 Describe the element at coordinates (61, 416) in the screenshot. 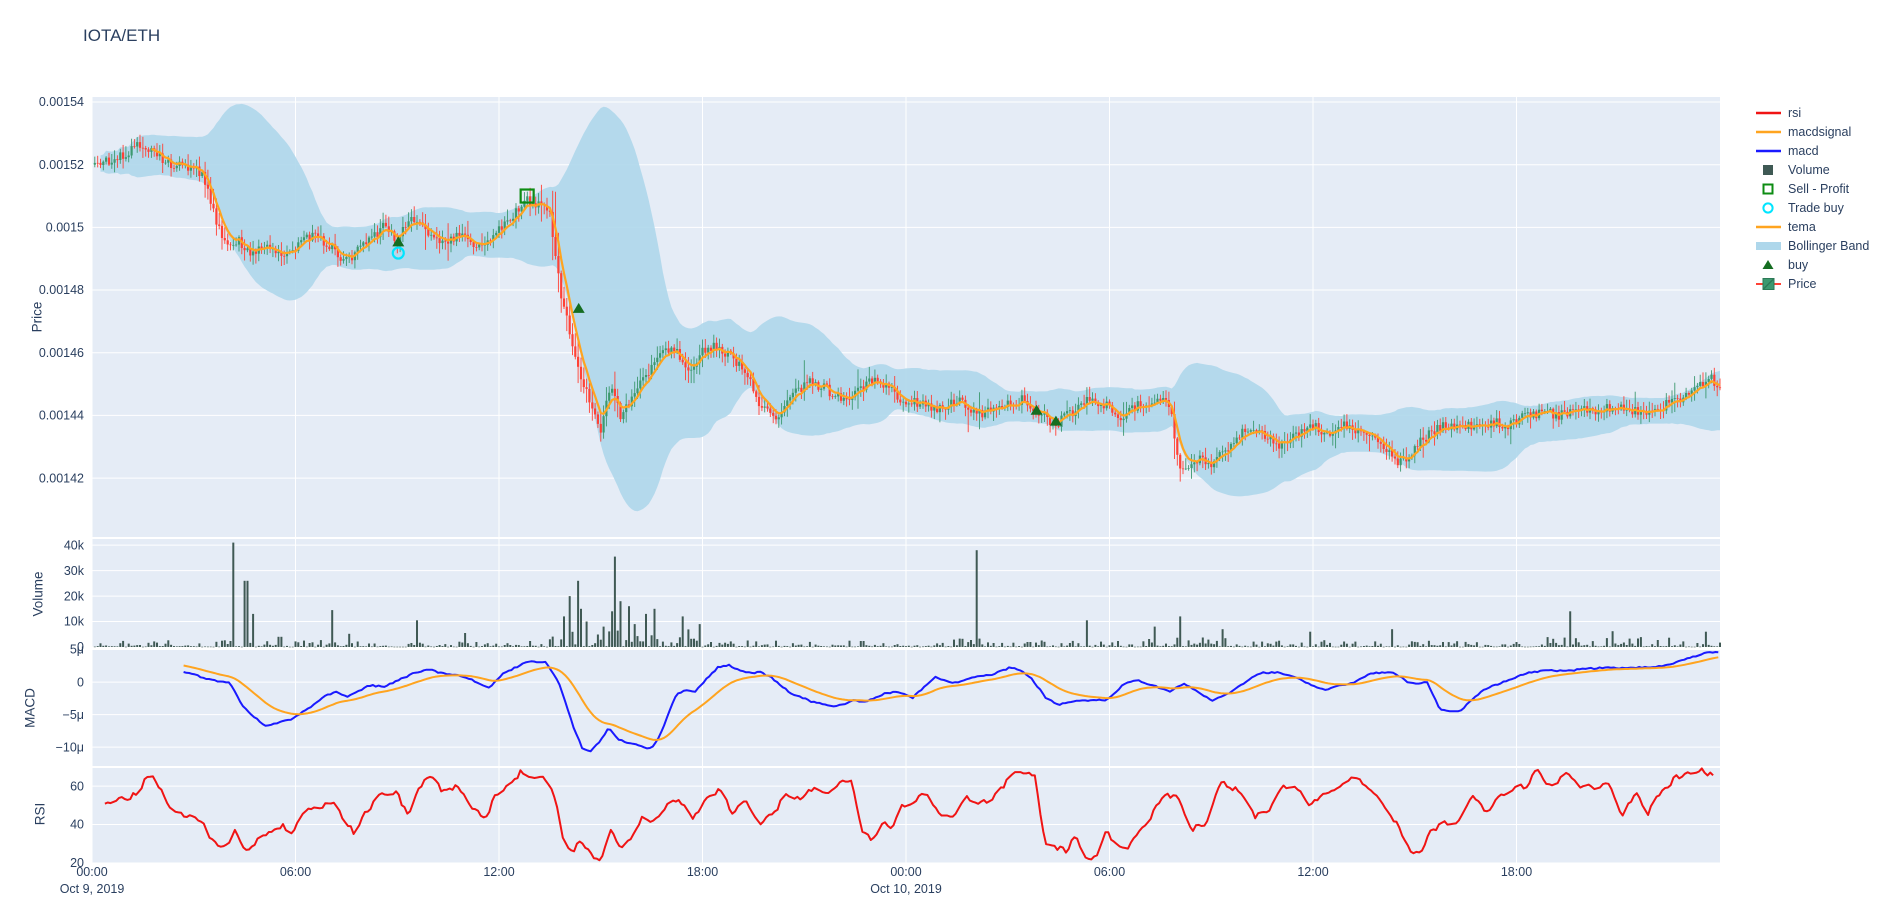

I see `y-tick-label: 0.00144` at that location.